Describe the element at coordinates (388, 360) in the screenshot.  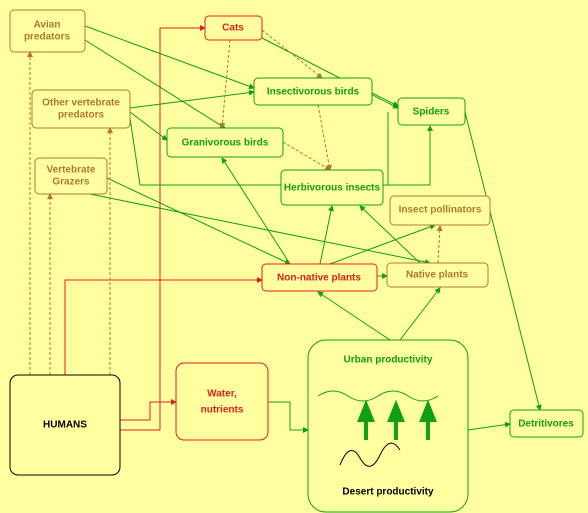
I see `node-label: Urban productivity` at that location.